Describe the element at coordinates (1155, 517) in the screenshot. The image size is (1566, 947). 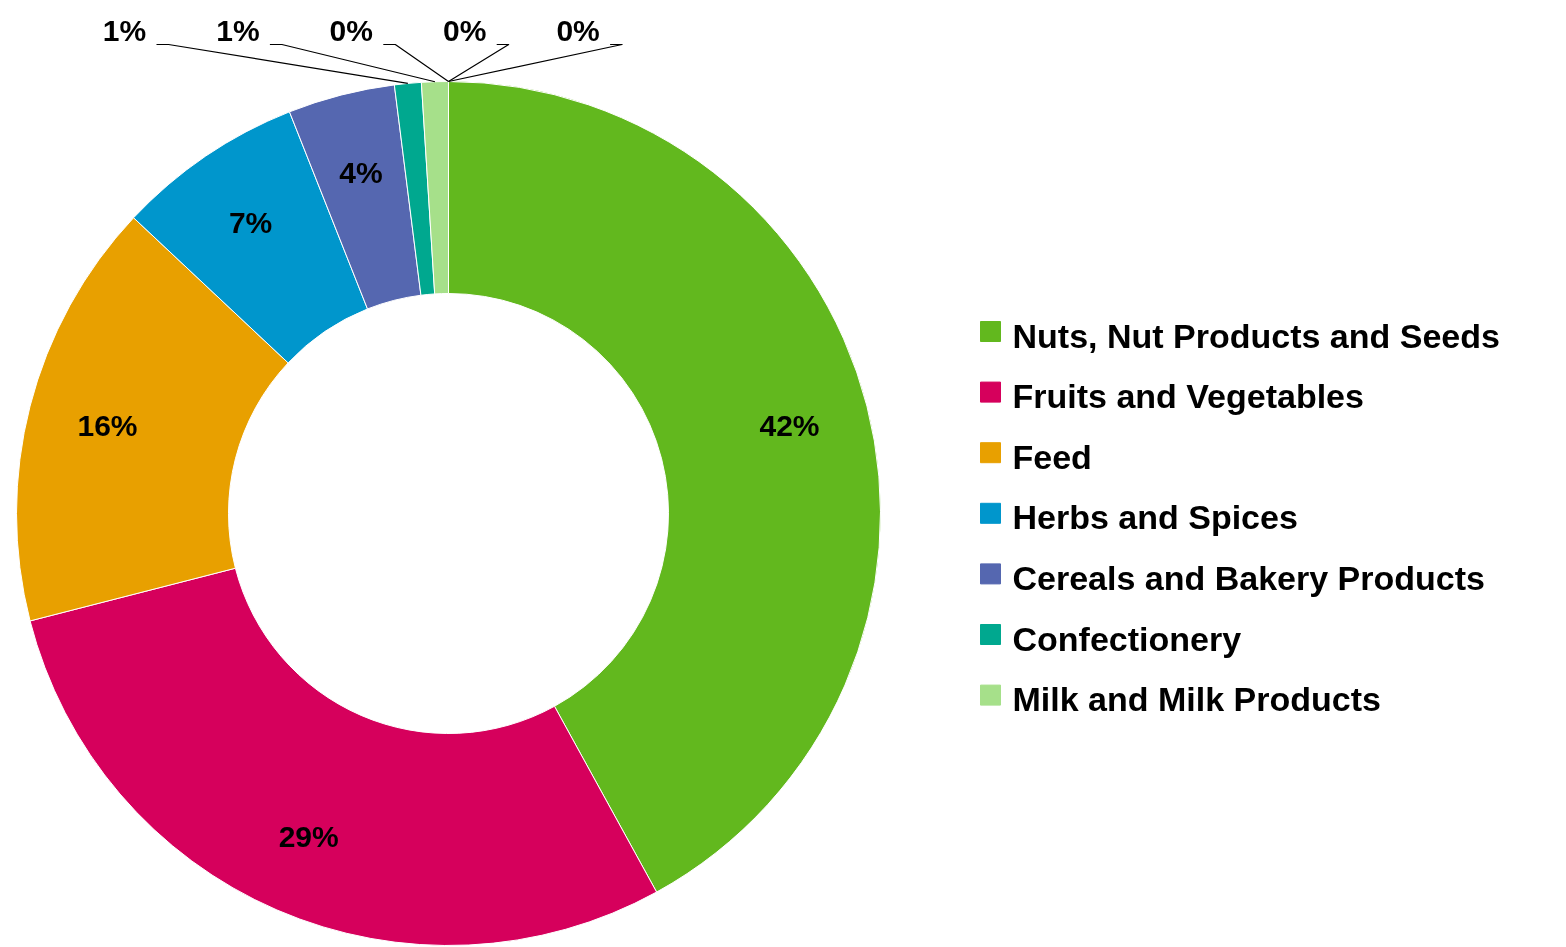
I see `legend-label: Herbs and Spices` at that location.